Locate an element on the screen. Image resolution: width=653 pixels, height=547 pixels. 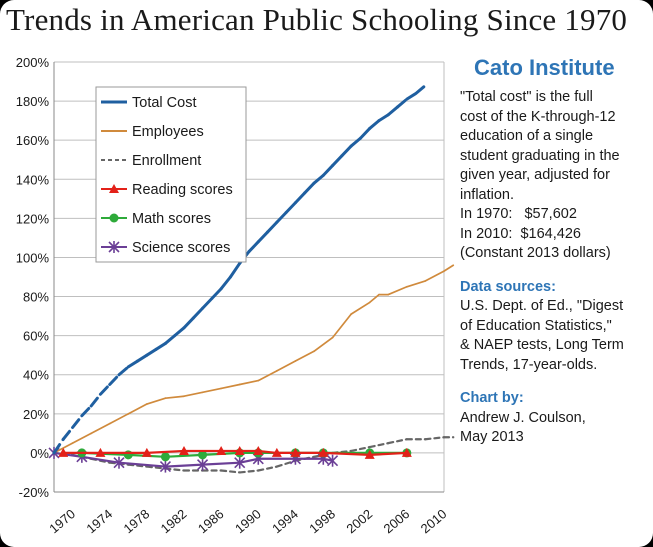
y-tick-label: 180% is located at coordinates (33, 101).